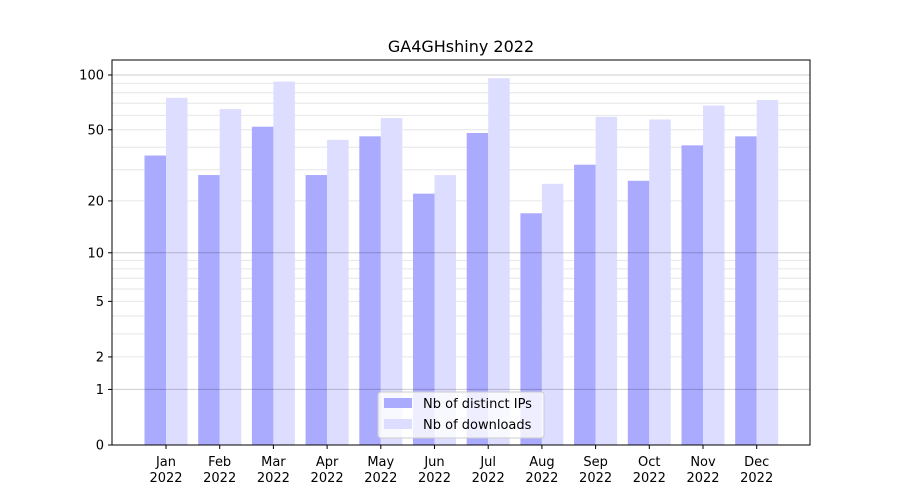 The width and height of the screenshot is (900, 504). I want to click on y-tick-label: 1, so click(100, 390).